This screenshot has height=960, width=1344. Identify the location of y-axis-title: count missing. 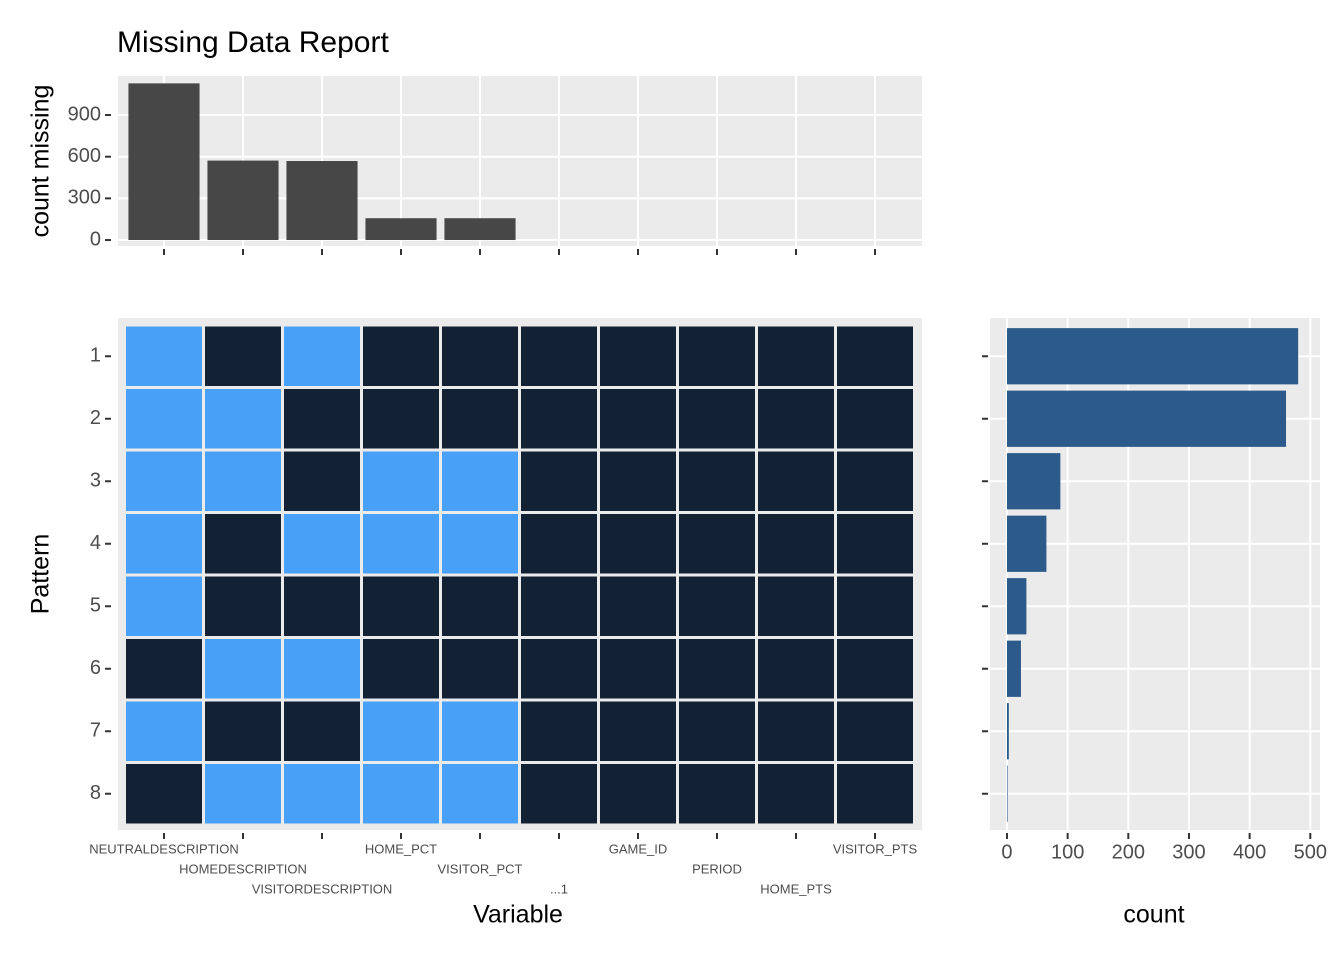
(41, 161).